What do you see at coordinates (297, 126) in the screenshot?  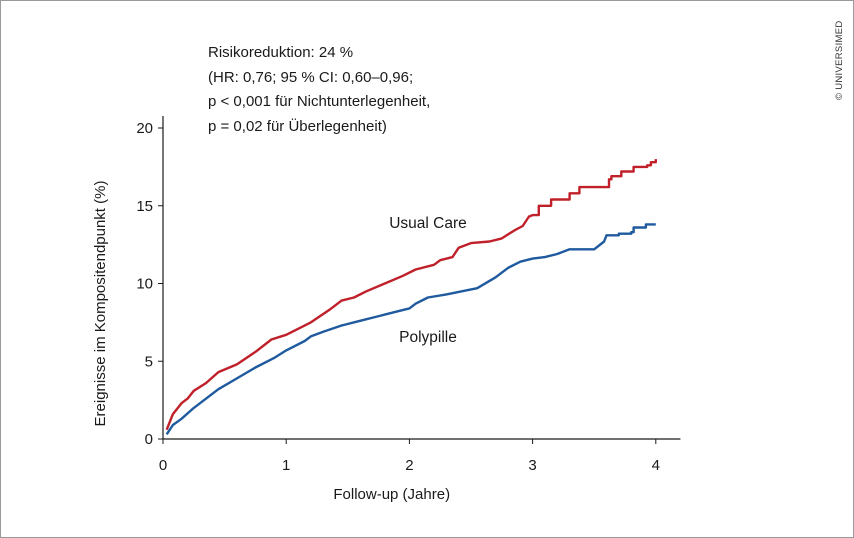 I see `annotation-line-4: p = 0,02 für Überlegenheit)` at bounding box center [297, 126].